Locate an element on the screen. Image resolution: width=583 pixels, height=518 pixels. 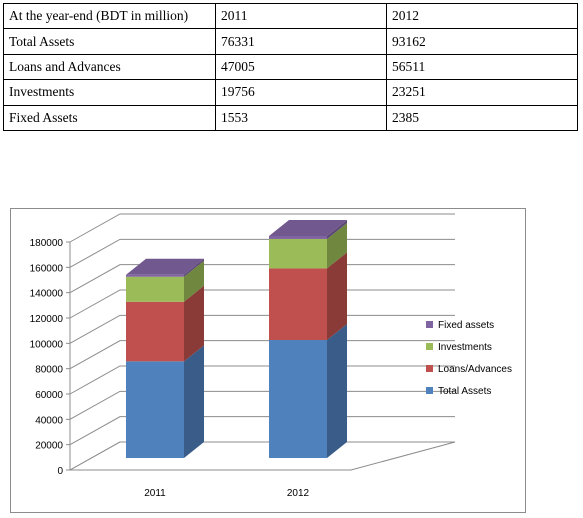
row-label: Fixed Assets is located at coordinates (109, 117).